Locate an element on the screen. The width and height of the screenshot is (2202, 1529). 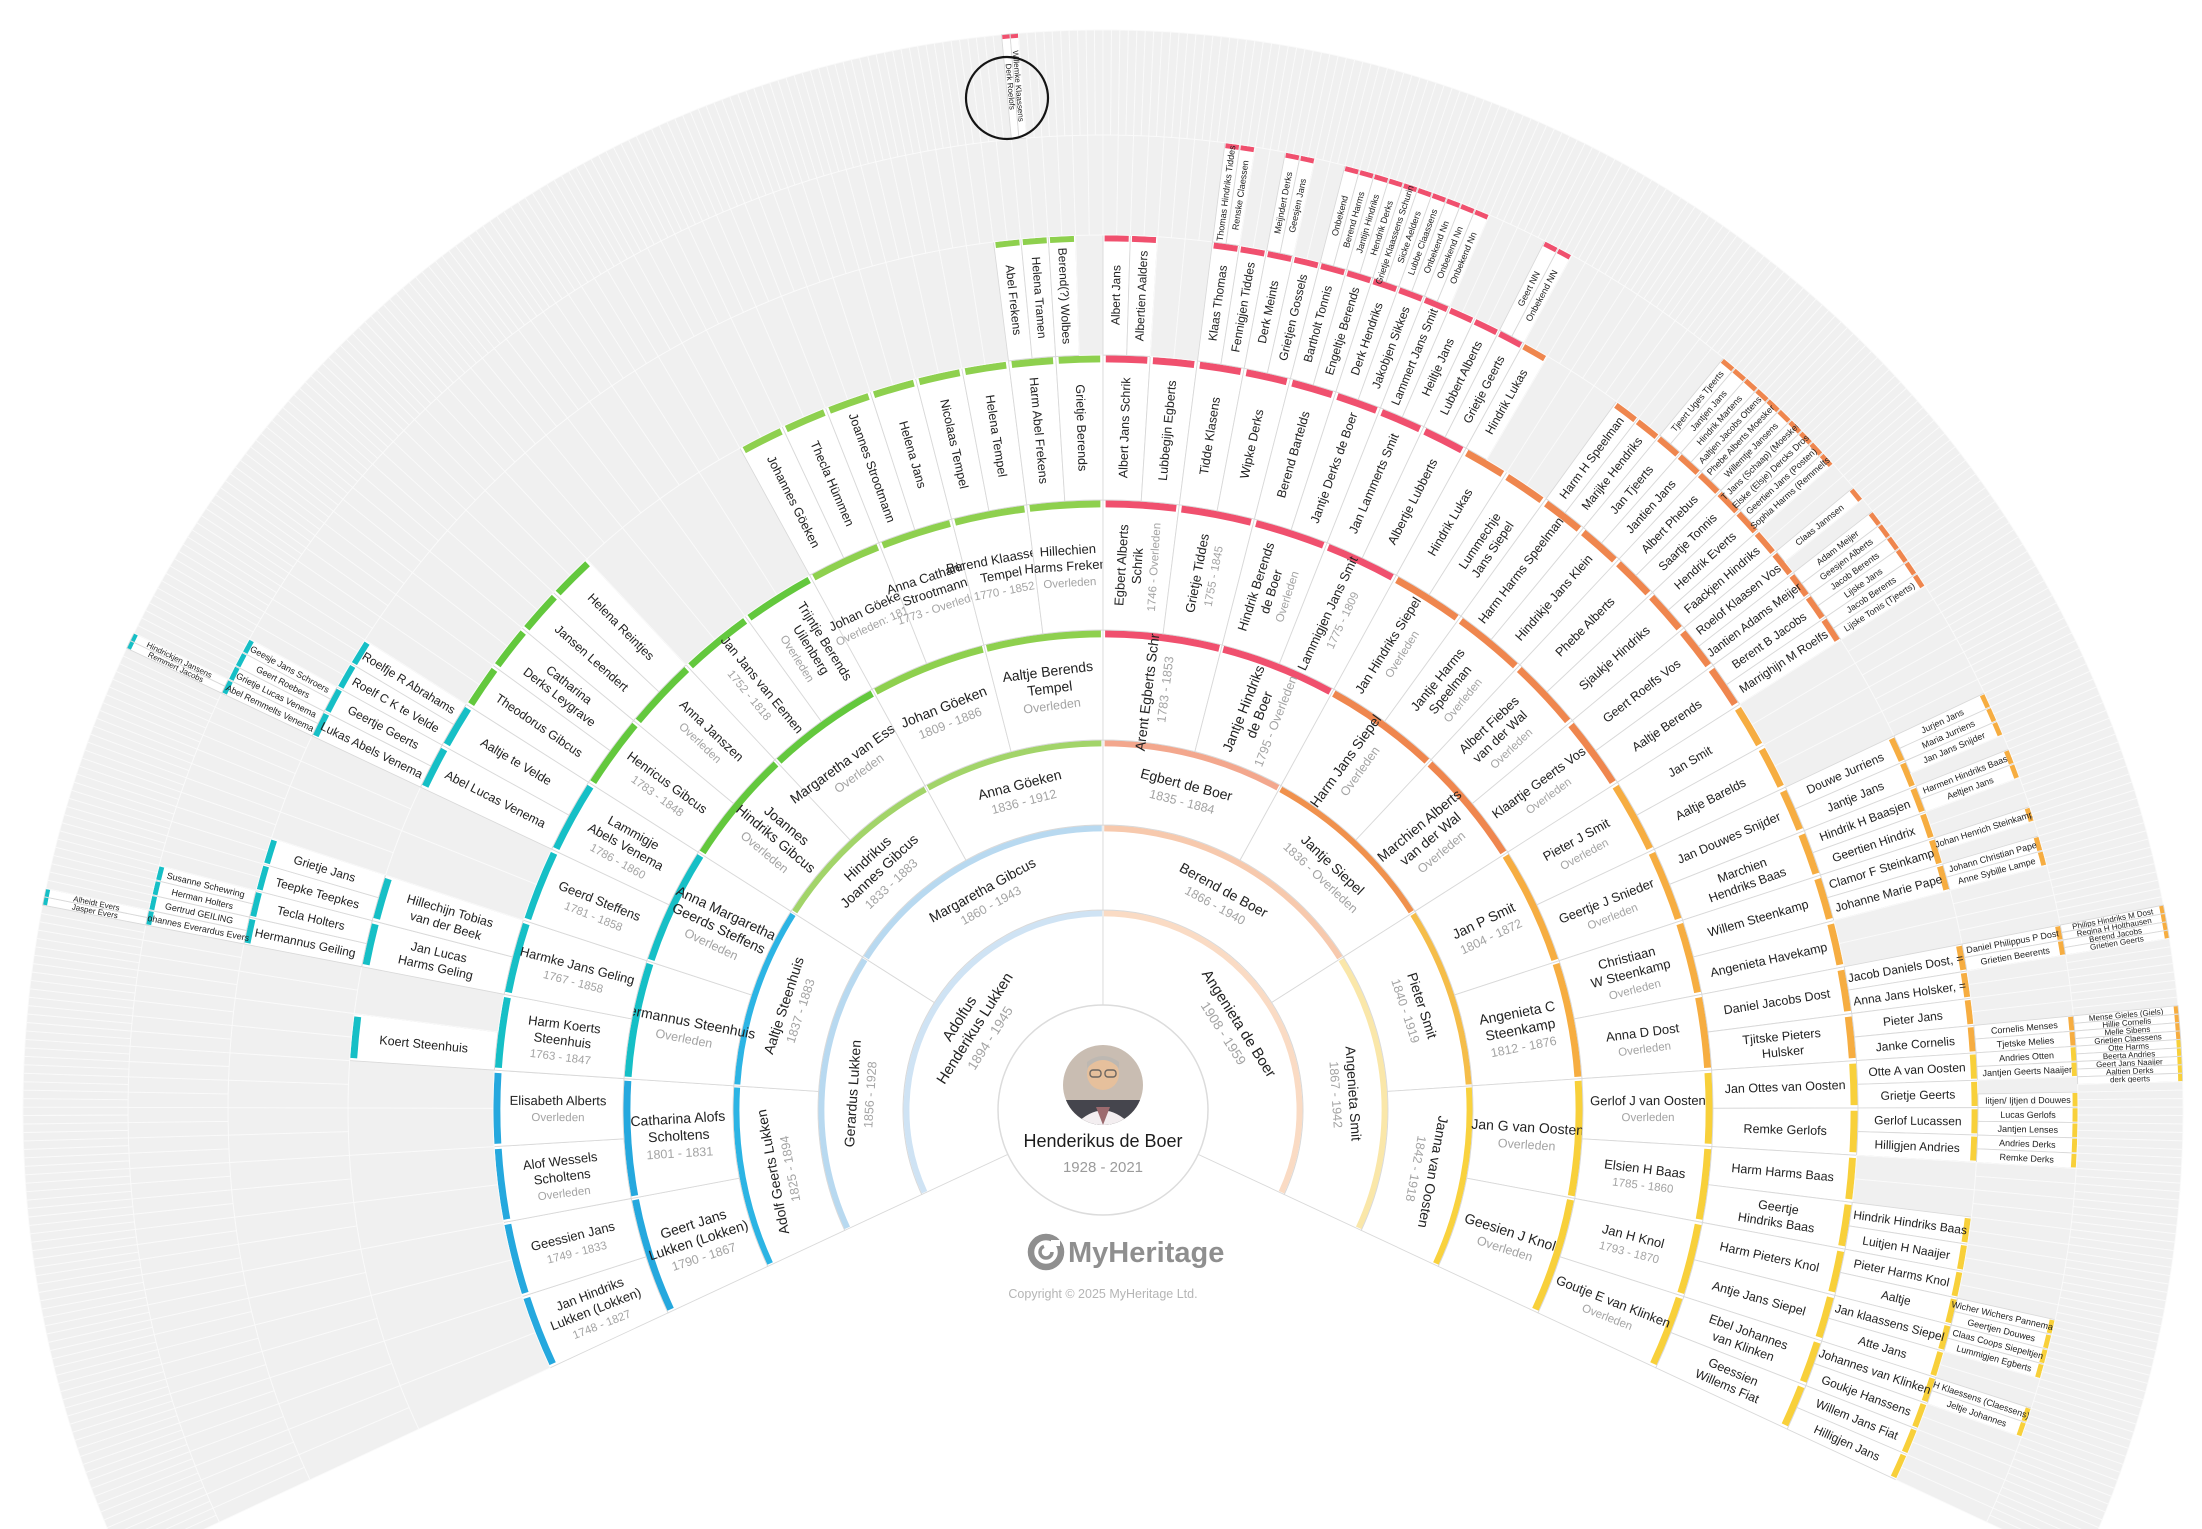
highlight-circle-annotation is located at coordinates (1007, 98).